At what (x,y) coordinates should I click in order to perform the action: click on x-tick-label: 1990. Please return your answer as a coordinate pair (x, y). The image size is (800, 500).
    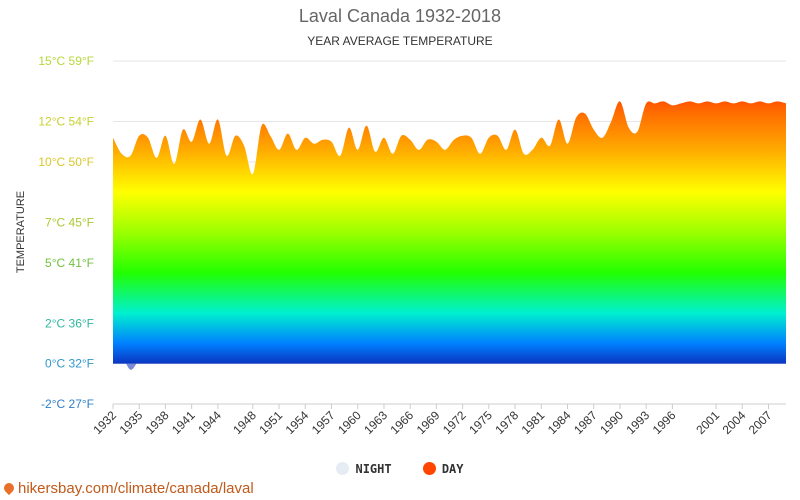
    Looking at the image, I should click on (611, 422).